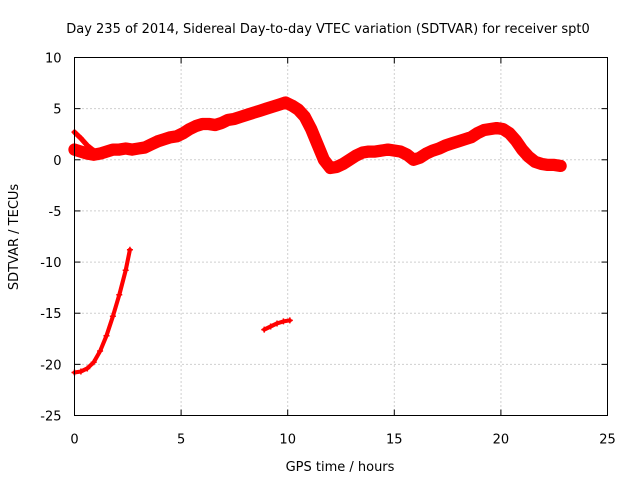 This screenshot has width=640, height=480. What do you see at coordinates (50, 365) in the screenshot?
I see `y-tick-label: -20` at bounding box center [50, 365].